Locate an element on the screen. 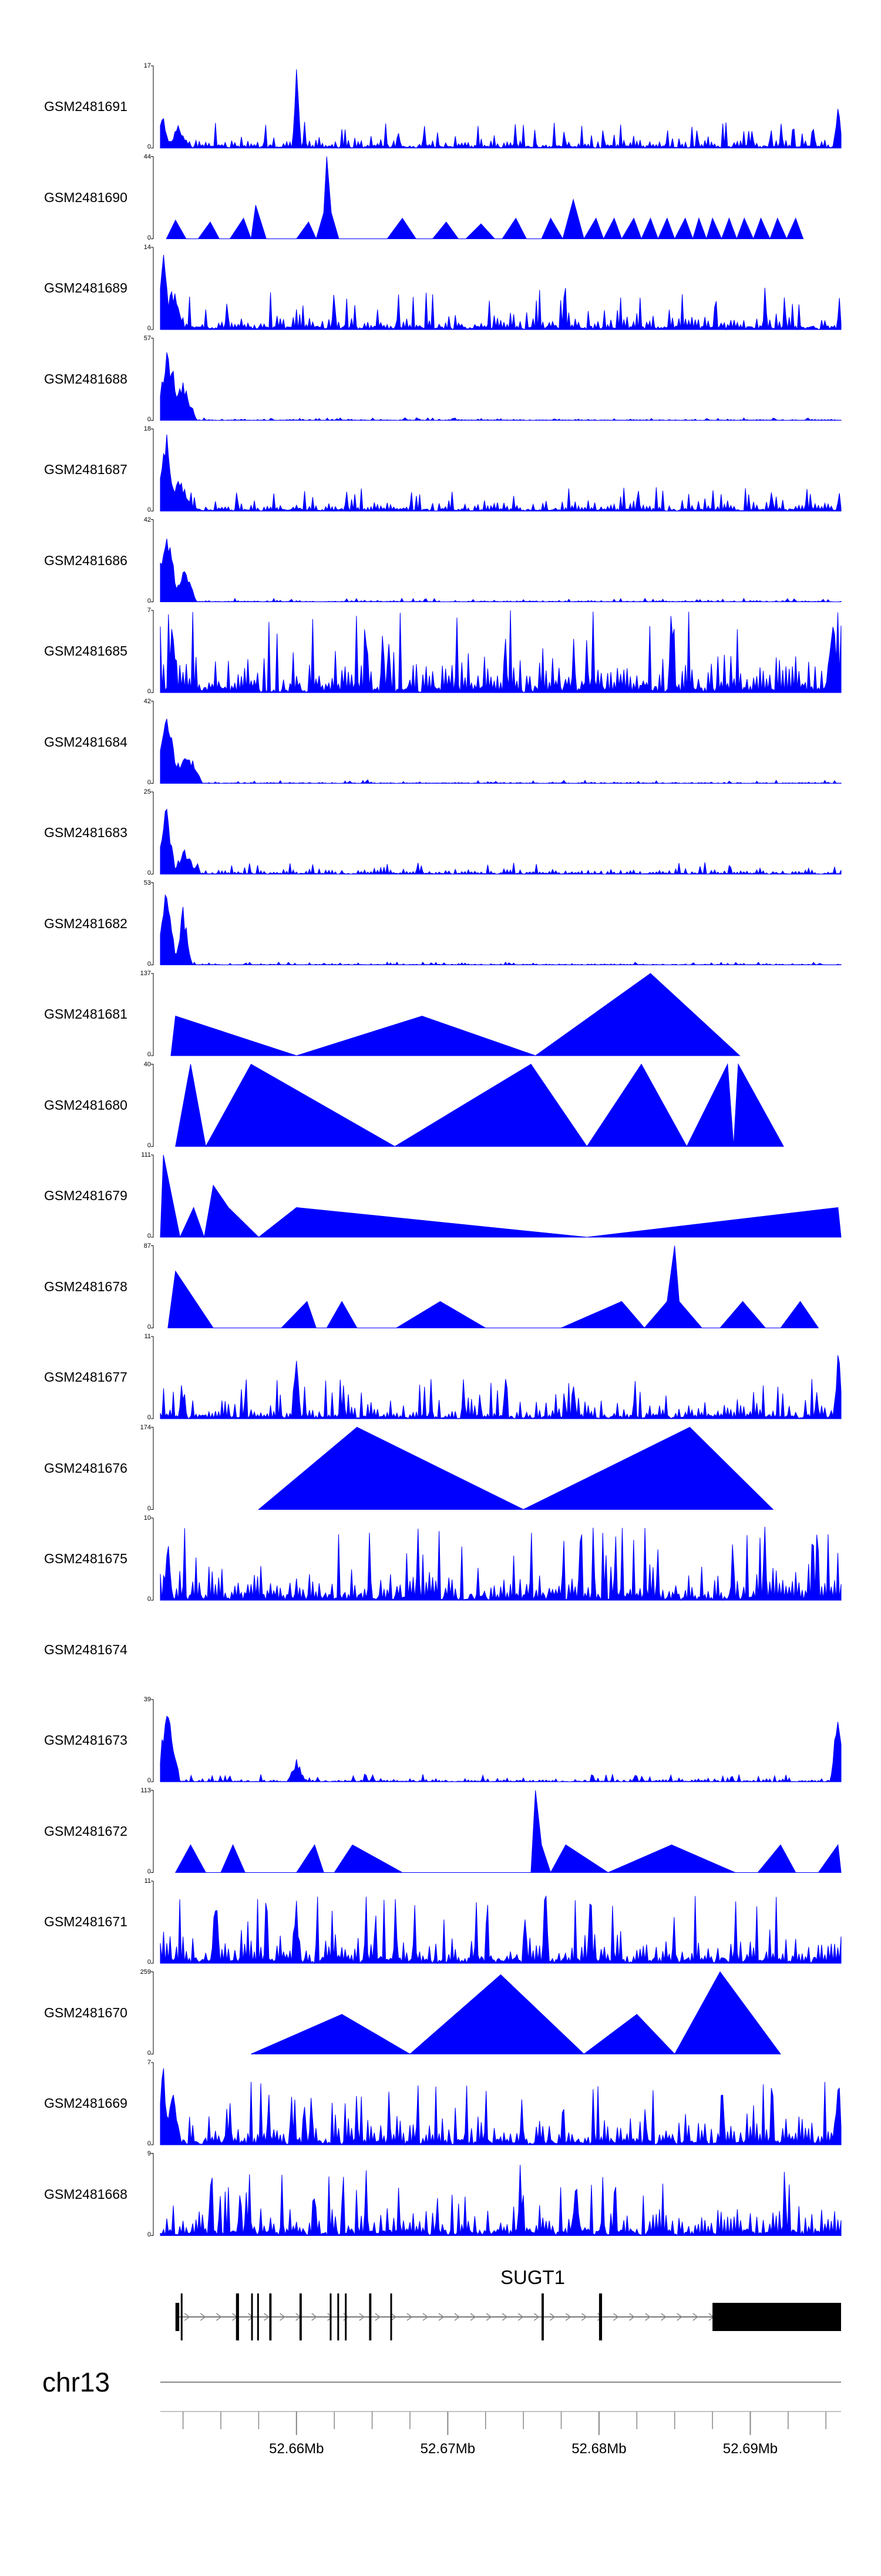 This screenshot has height=2576, width=881. y-max-label: 42 is located at coordinates (147, 519).